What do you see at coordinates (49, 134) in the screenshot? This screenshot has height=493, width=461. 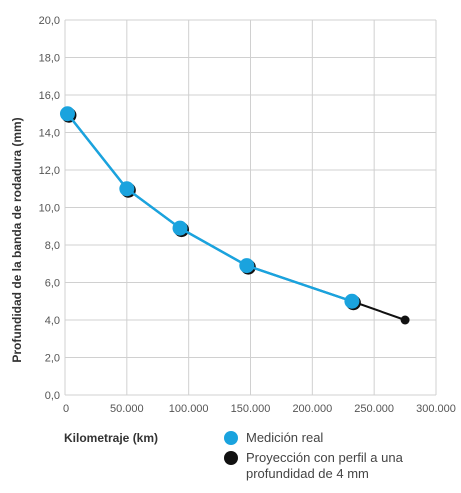 I see `y-tick-label: 14,0` at bounding box center [49, 134].